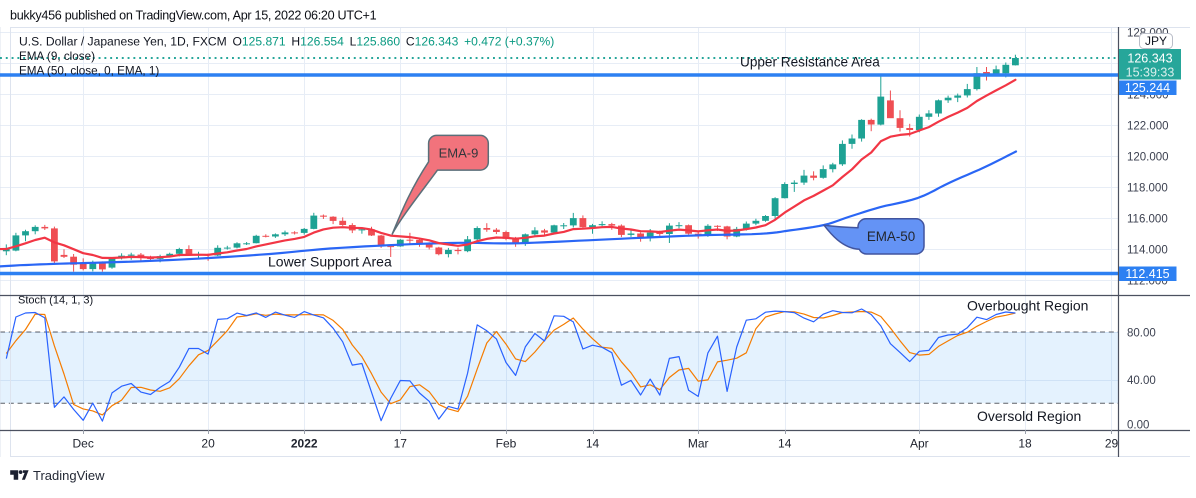 The width and height of the screenshot is (1196, 498). Describe the element at coordinates (506, 444) in the screenshot. I see `svg-text: Feb` at that location.